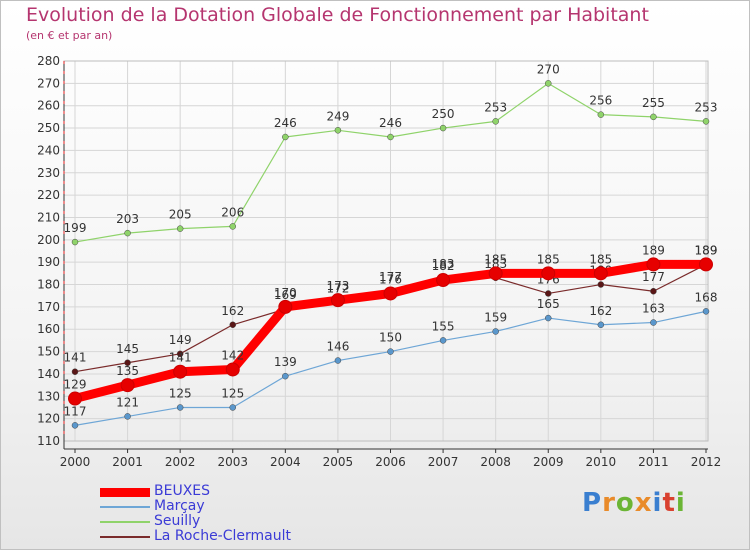 The width and height of the screenshot is (750, 550). What do you see at coordinates (180, 340) in the screenshot?
I see `data-label: 149` at bounding box center [180, 340].